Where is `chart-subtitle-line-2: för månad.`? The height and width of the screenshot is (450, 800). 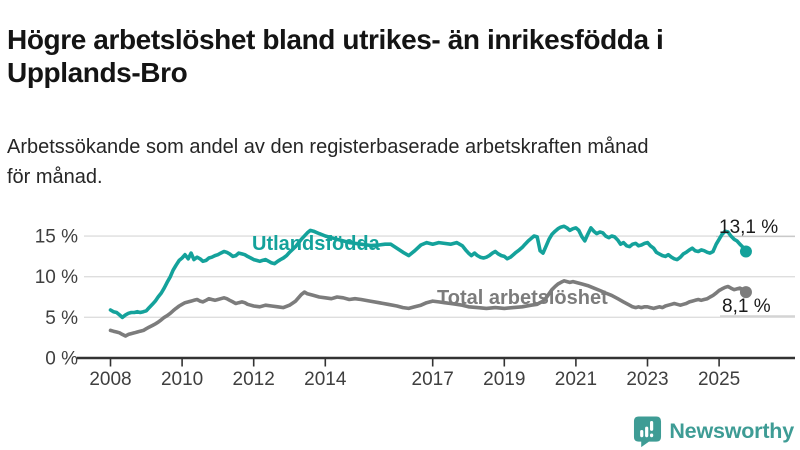 chart-subtitle-line-2: för månad. is located at coordinates (55, 177).